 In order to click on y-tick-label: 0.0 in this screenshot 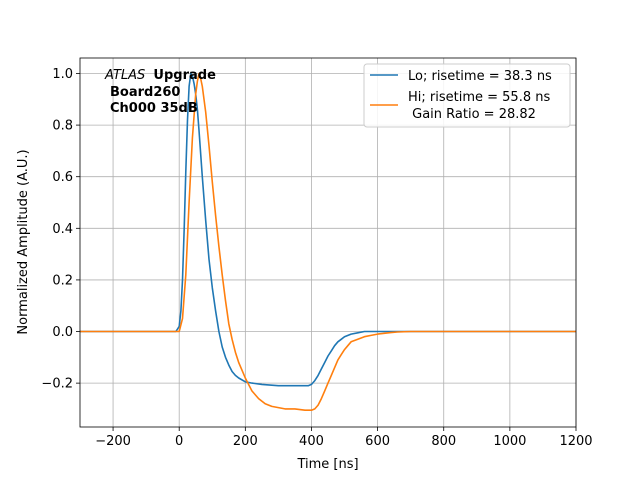, I will do `click(62, 332)`.